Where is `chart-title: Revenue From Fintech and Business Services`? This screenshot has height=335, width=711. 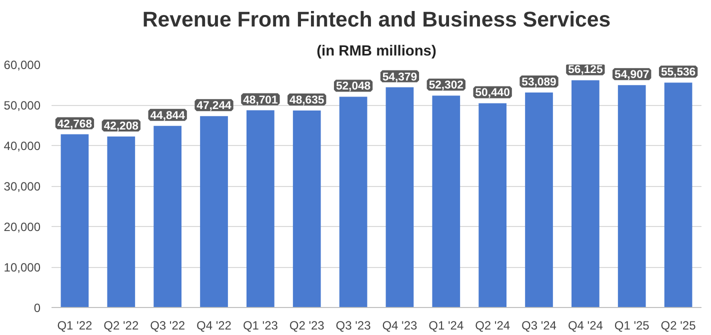 chart-title: Revenue From Fintech and Business Services is located at coordinates (376, 20).